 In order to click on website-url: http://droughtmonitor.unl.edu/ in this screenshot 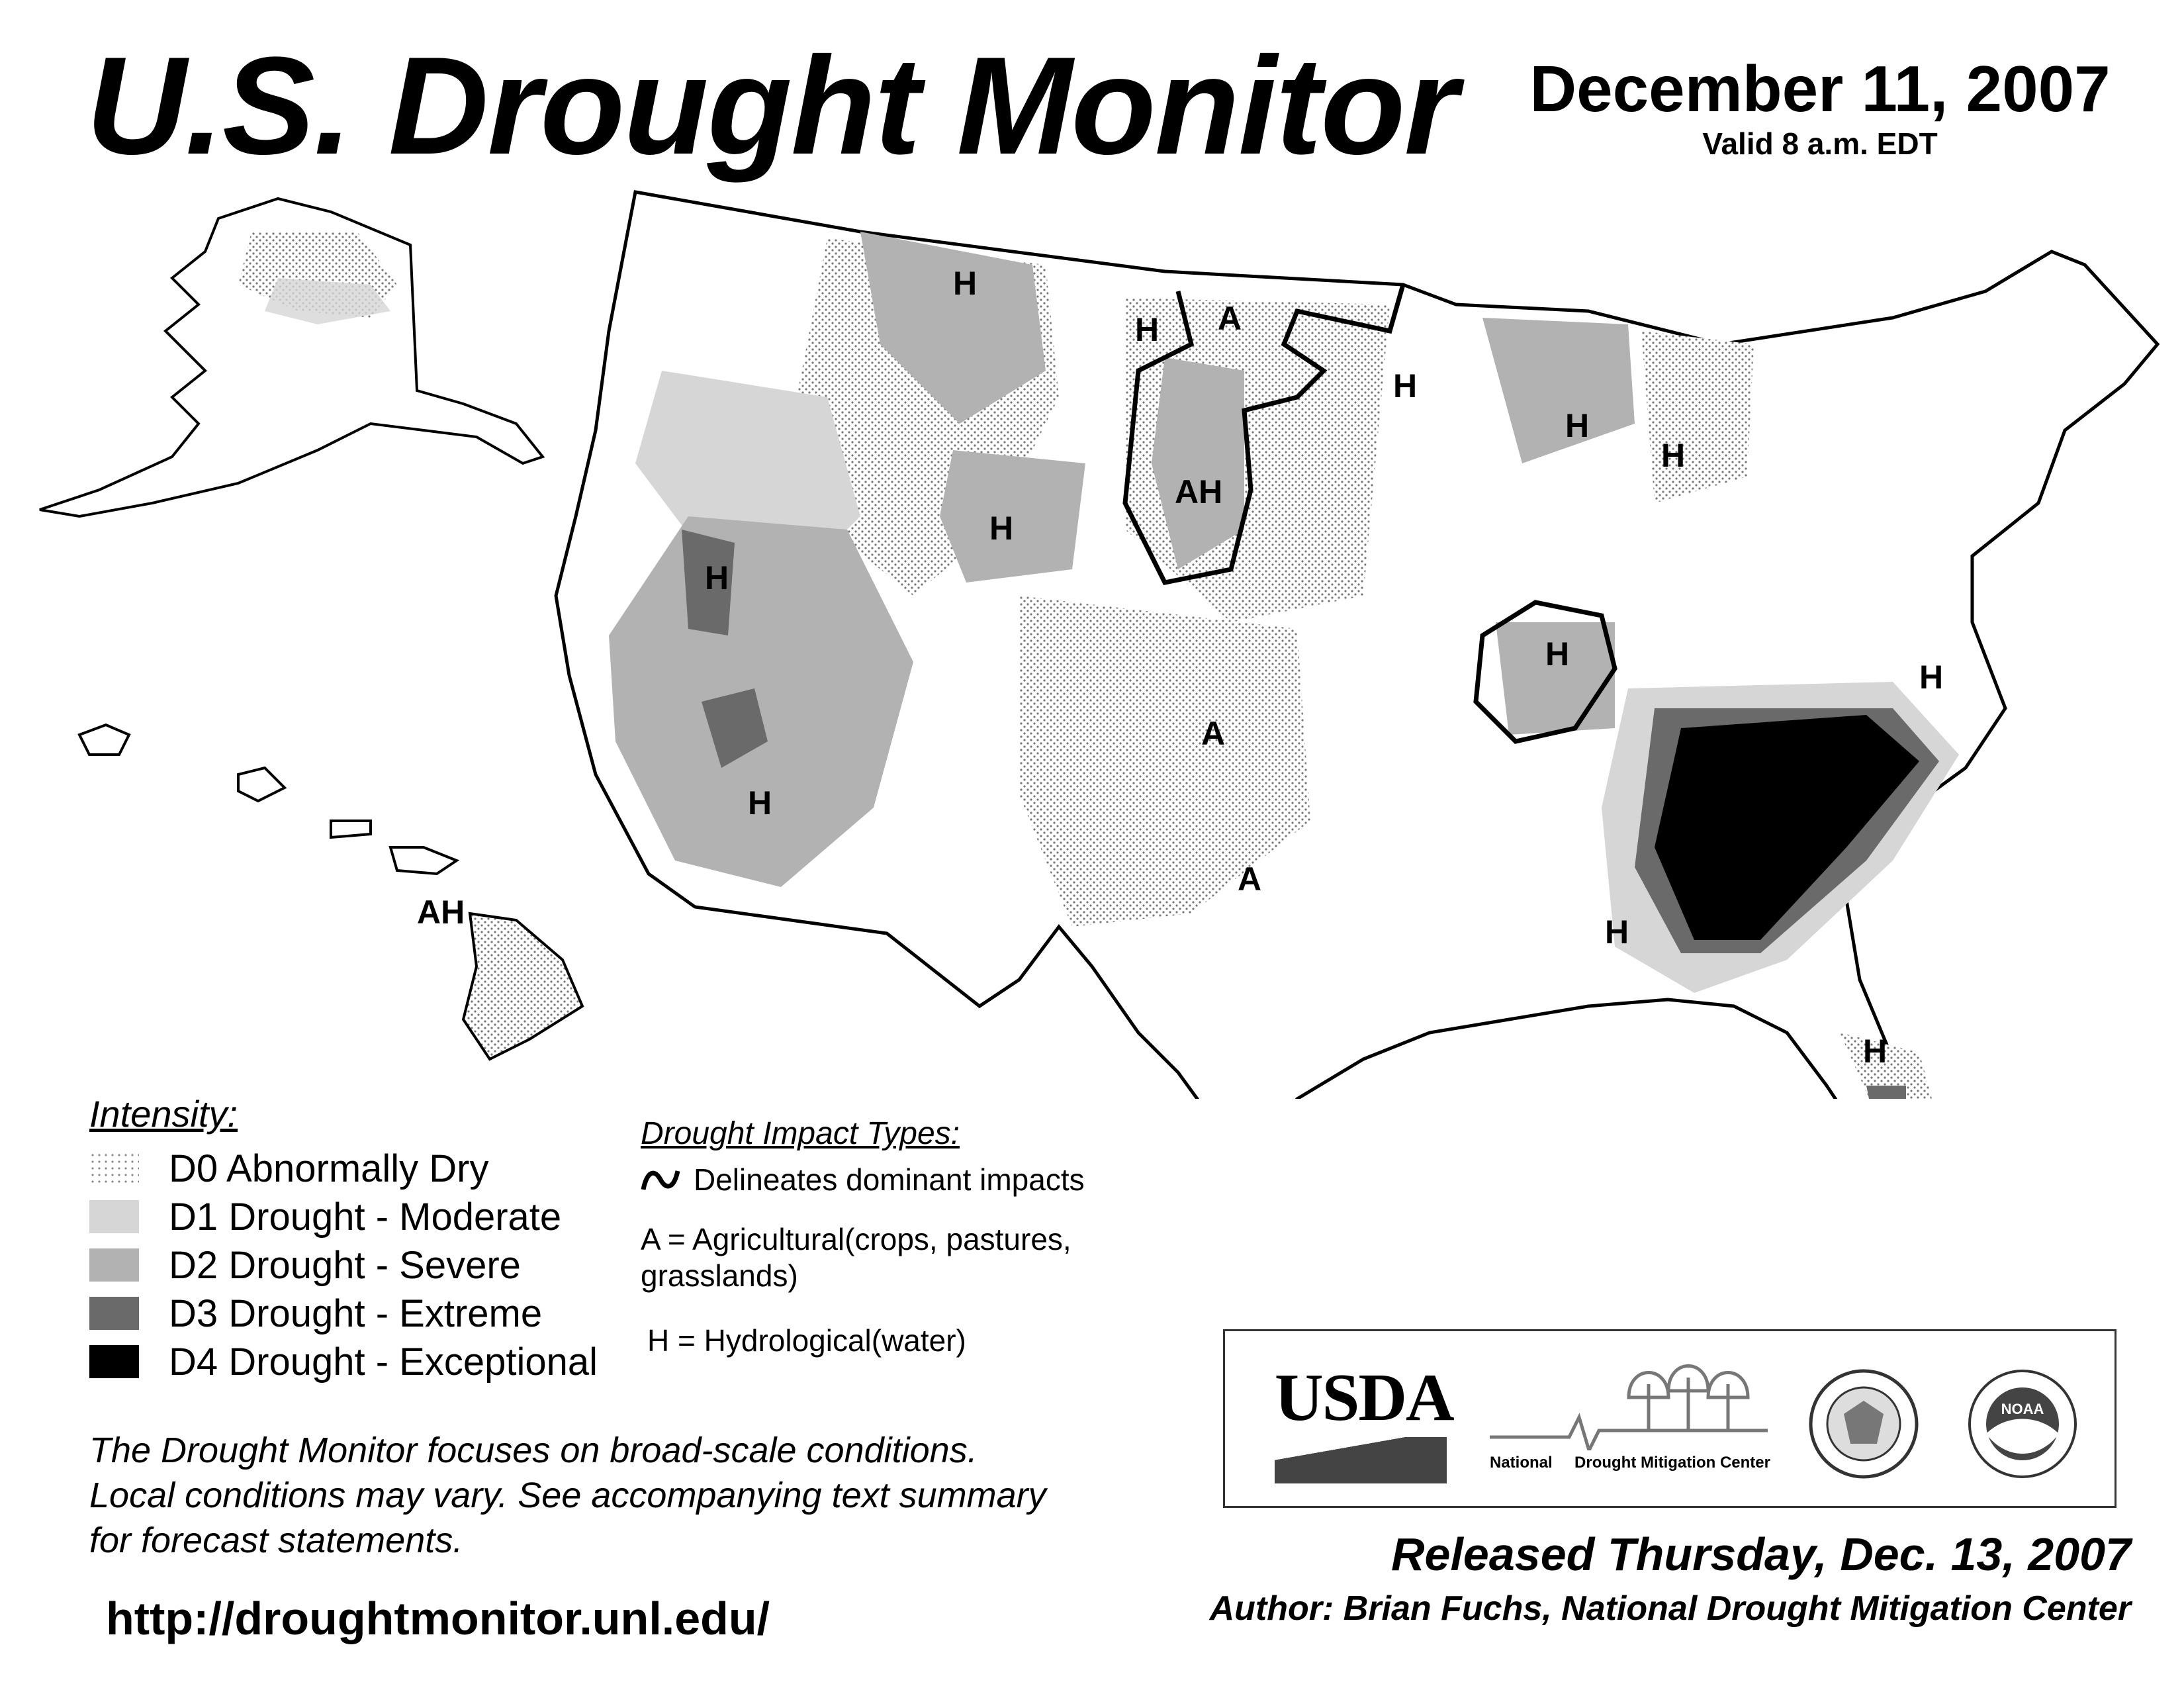, I will do `click(438, 1618)`.